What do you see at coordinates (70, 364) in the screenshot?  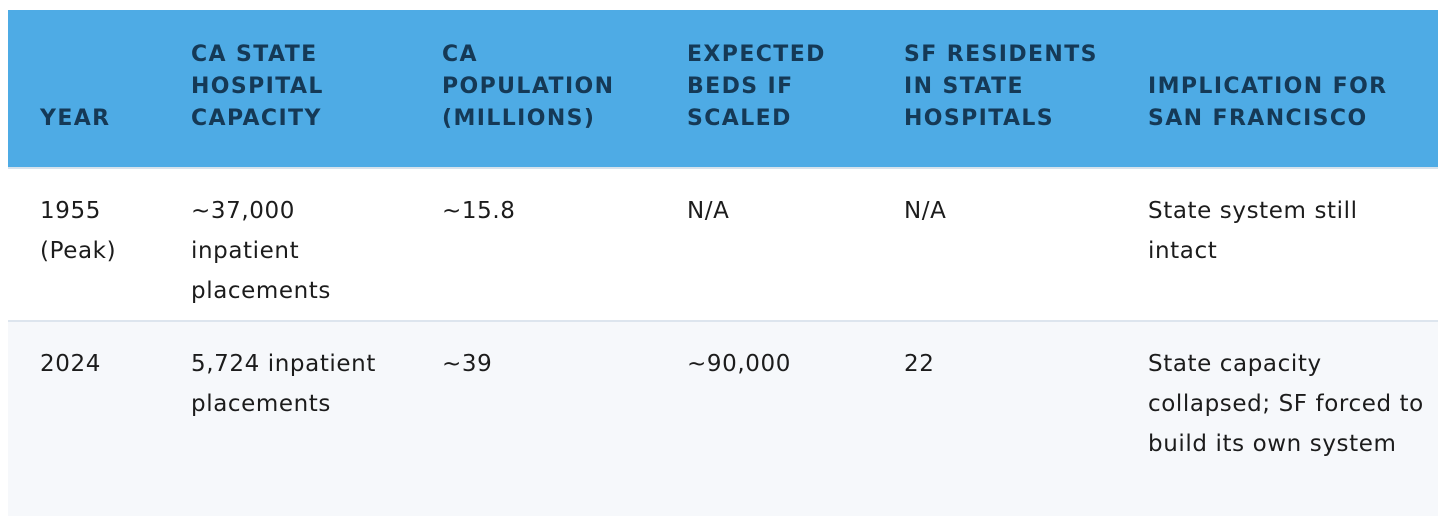 I see `cell-year: 2024` at bounding box center [70, 364].